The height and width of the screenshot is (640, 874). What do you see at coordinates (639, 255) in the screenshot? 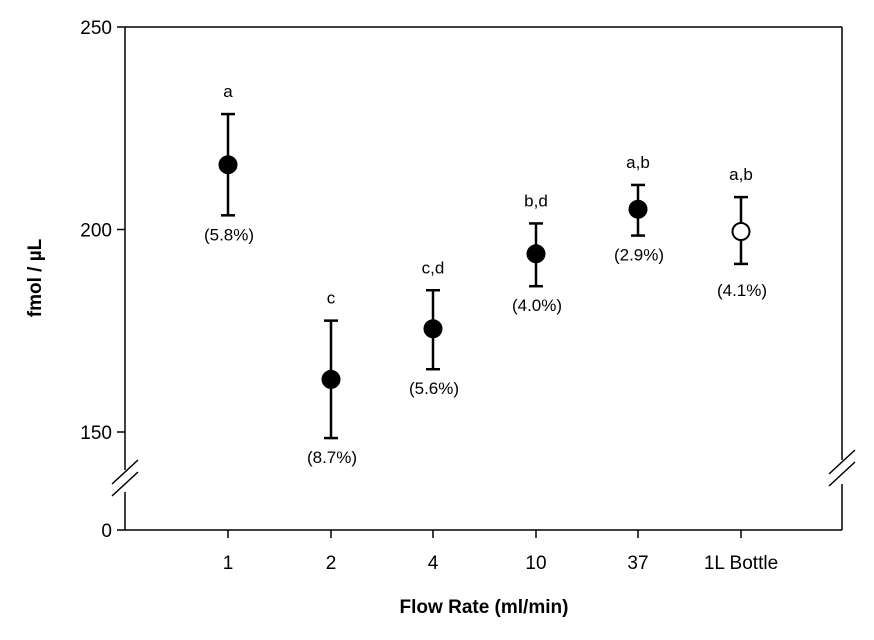
I see `cv-label: (2.9%)` at bounding box center [639, 255].